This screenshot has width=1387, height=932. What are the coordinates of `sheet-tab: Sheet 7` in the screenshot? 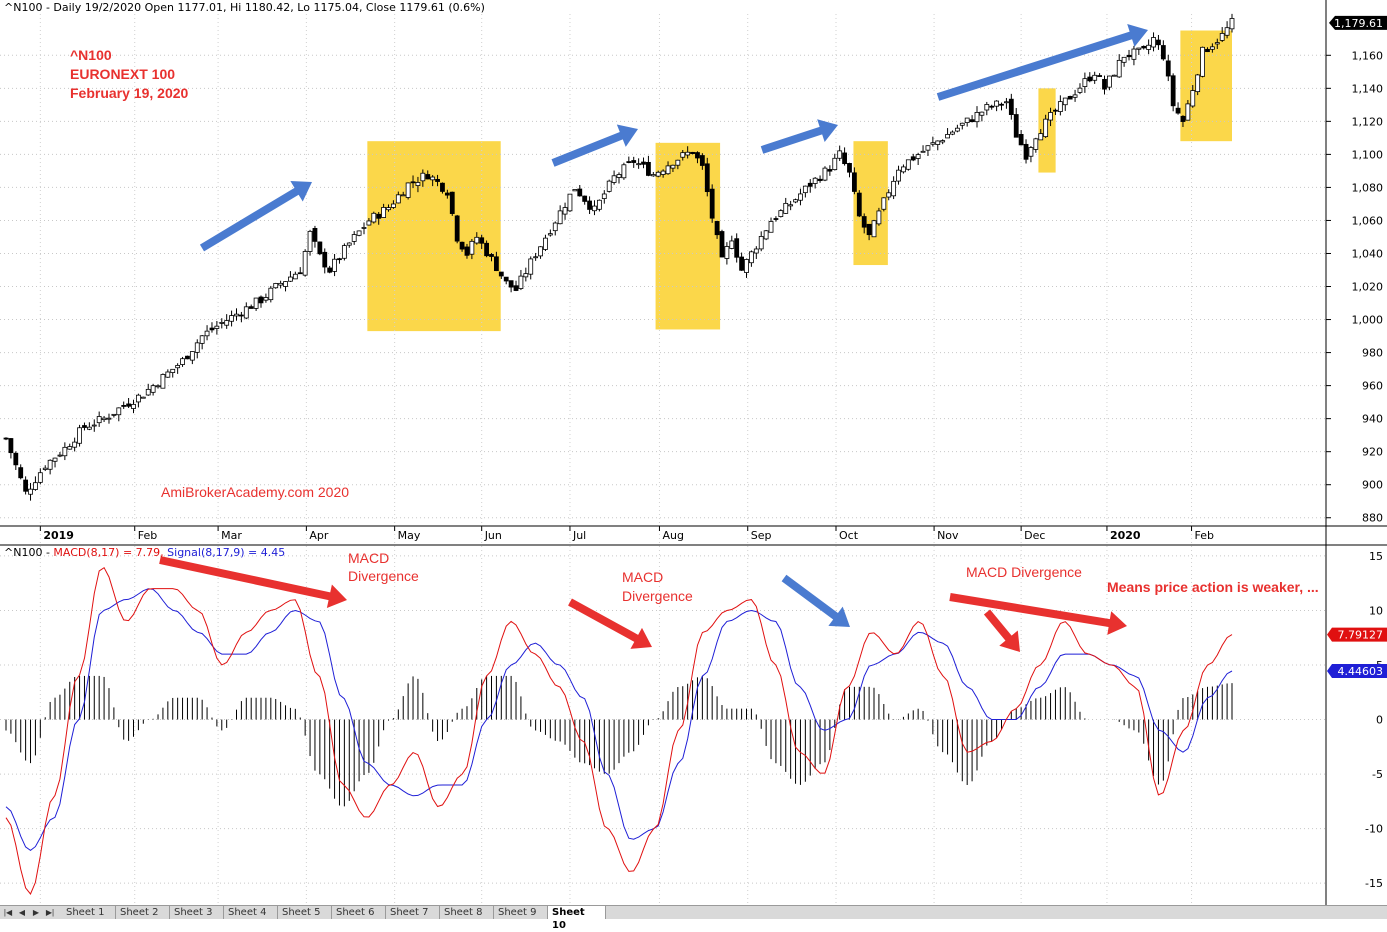 It's located at (413, 912).